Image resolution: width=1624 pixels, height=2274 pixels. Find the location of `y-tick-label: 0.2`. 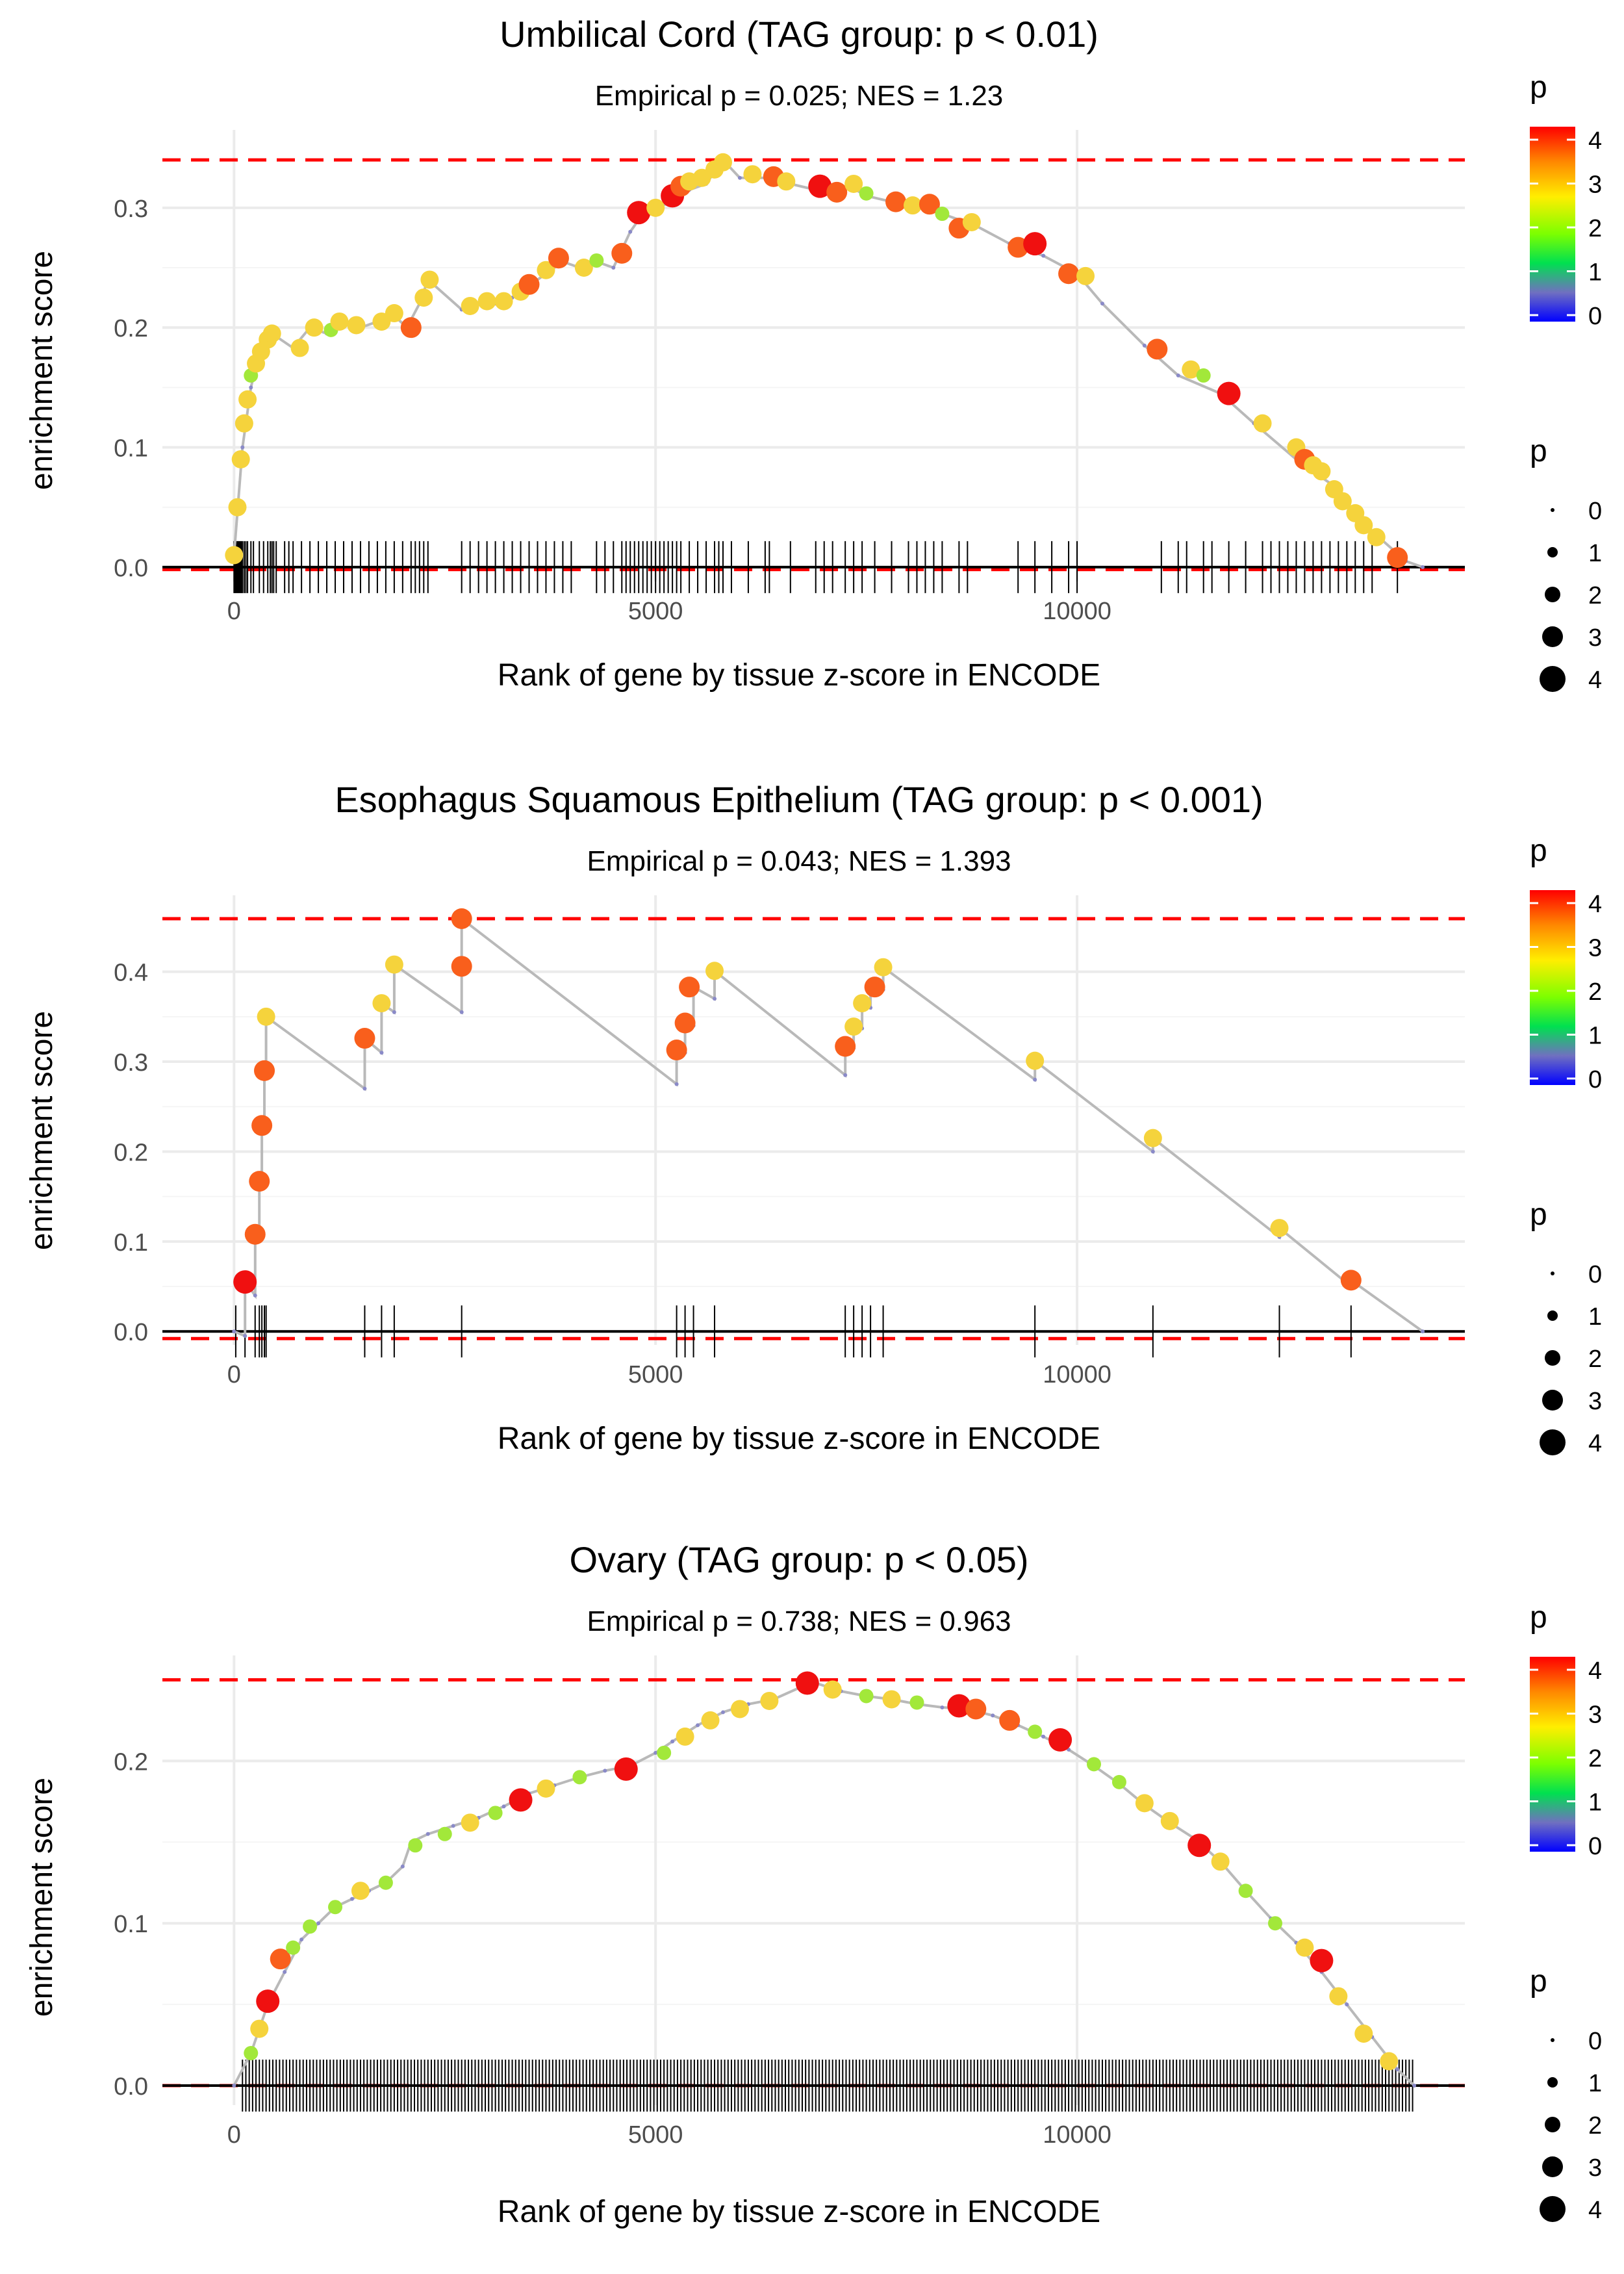

y-tick-label: 0.2 is located at coordinates (131, 1152).